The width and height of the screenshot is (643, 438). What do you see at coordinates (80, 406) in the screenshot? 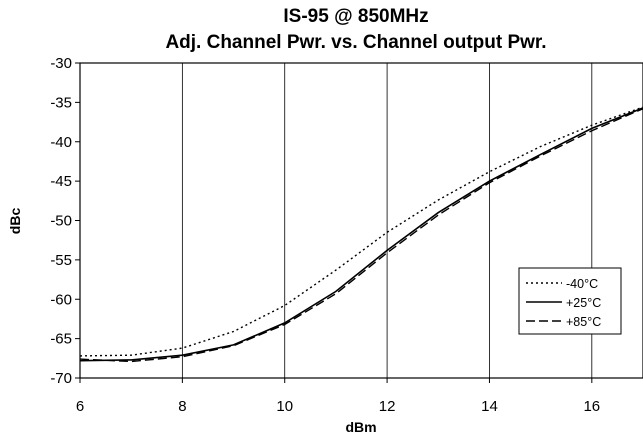
I see `x-tick-label: 6` at bounding box center [80, 406].